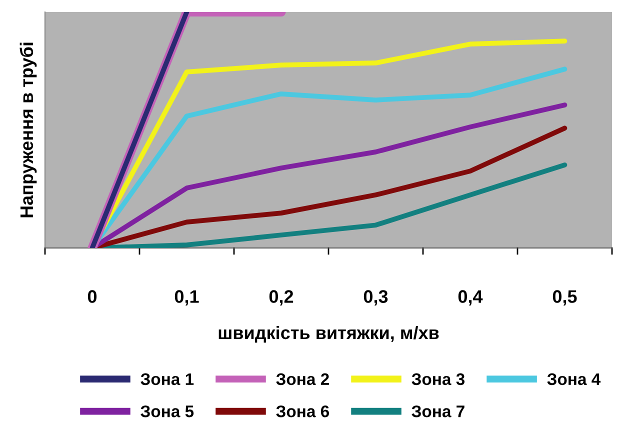  Describe the element at coordinates (328, 334) in the screenshot. I see `x-axis-title: швидкість витяжки, м/хв` at that location.